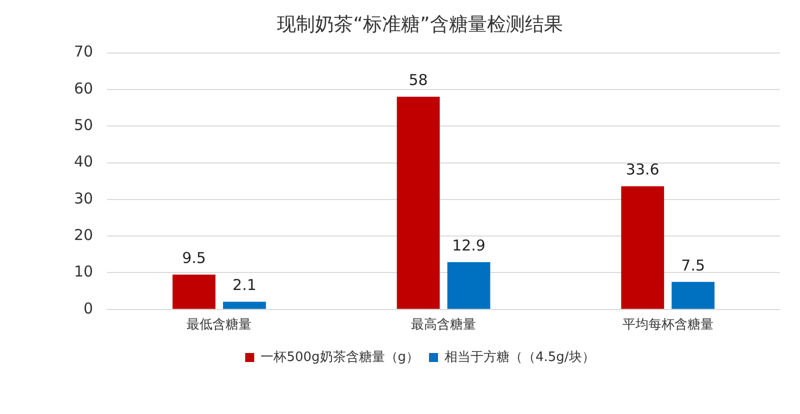  What do you see at coordinates (84, 51) in the screenshot?
I see `y-tick-label: 70` at bounding box center [84, 51].